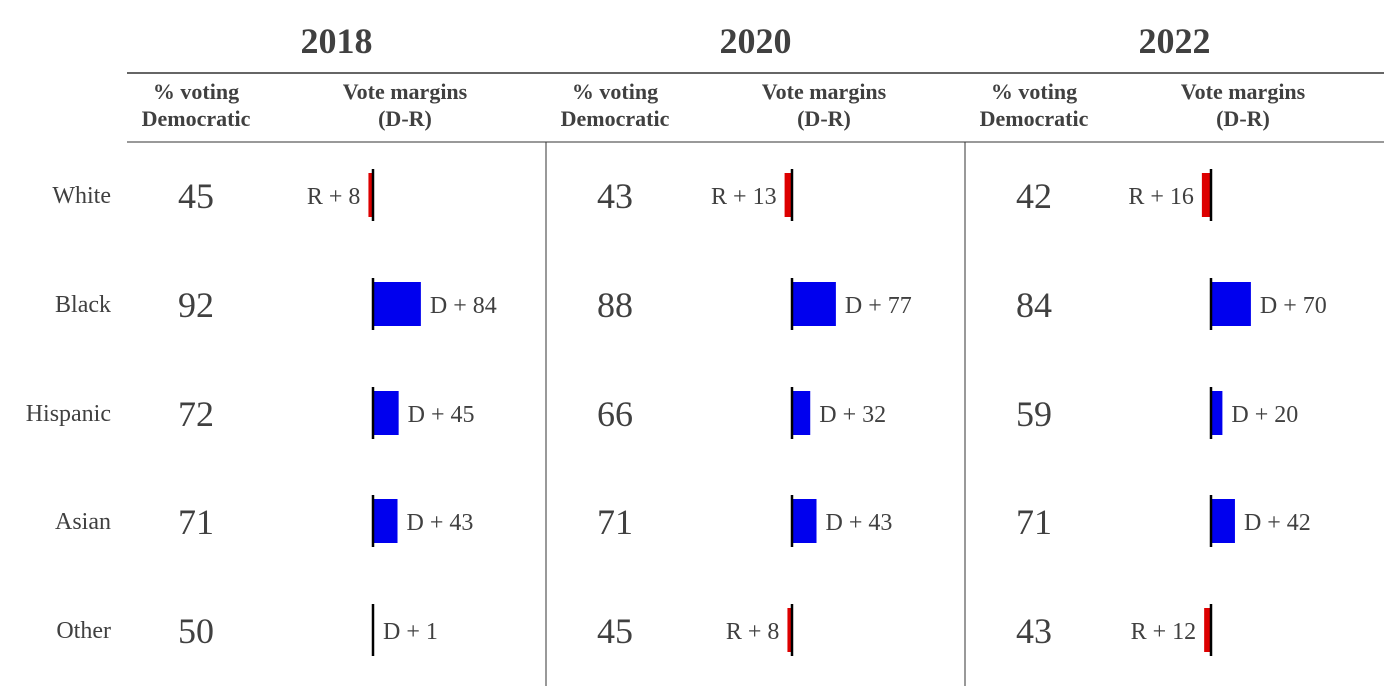 This screenshot has height=700, width=1400. I want to click on margin-label: R + 16, so click(1161, 197).